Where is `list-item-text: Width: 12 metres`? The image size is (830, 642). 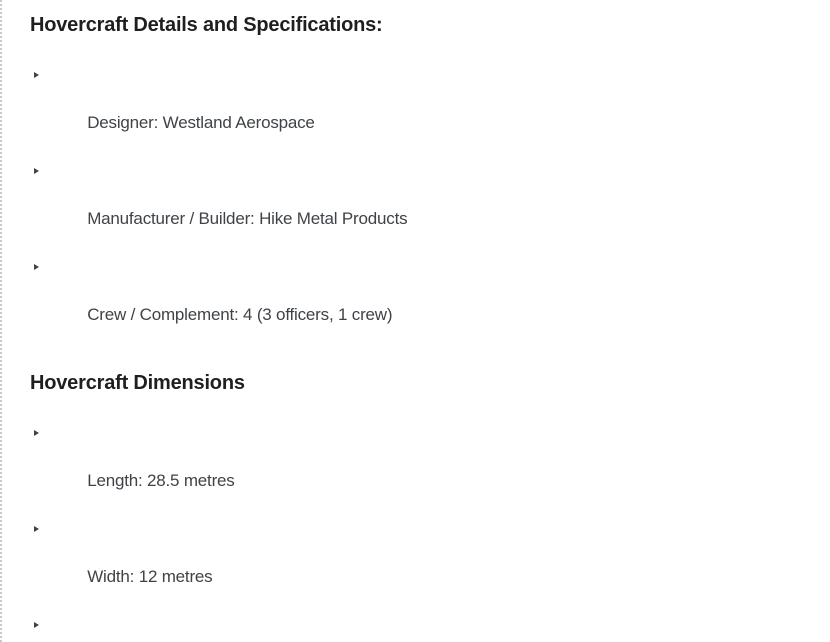
list-item-text: Width: 12 metres is located at coordinates (150, 576).